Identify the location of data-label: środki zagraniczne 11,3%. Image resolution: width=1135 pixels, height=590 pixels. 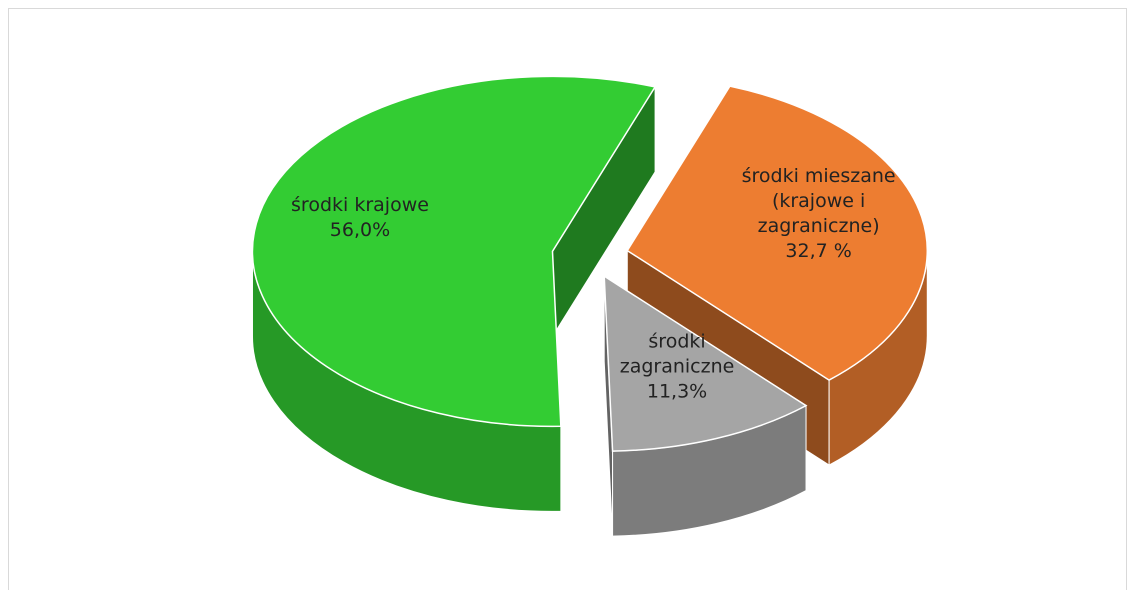
(677, 366).